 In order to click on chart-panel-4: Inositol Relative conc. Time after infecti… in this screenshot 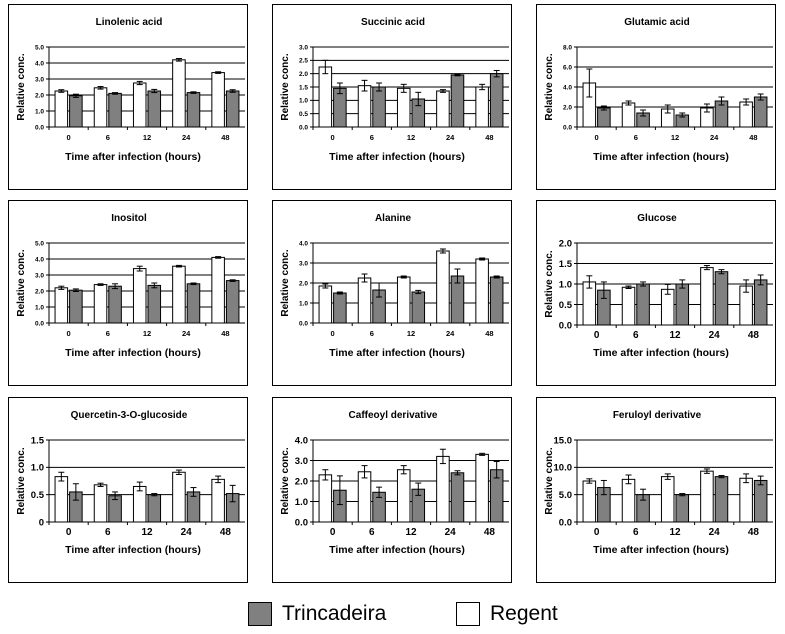, I will do `click(128, 293)`.